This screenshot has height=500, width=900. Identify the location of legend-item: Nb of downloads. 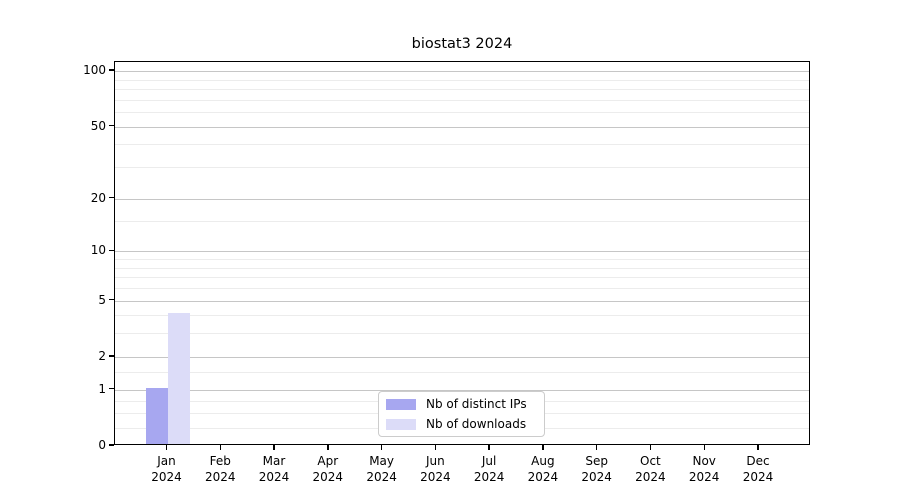
(461, 424).